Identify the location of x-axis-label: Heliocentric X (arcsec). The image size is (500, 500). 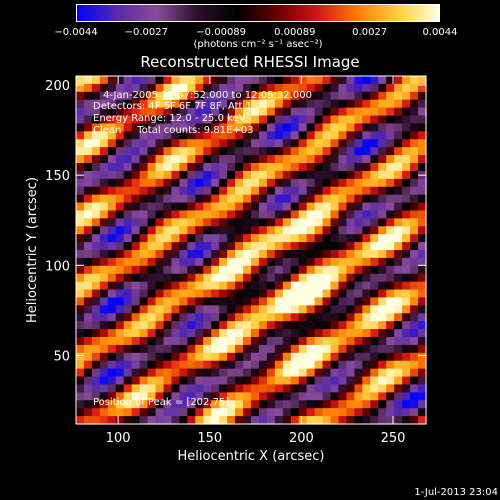
(251, 456).